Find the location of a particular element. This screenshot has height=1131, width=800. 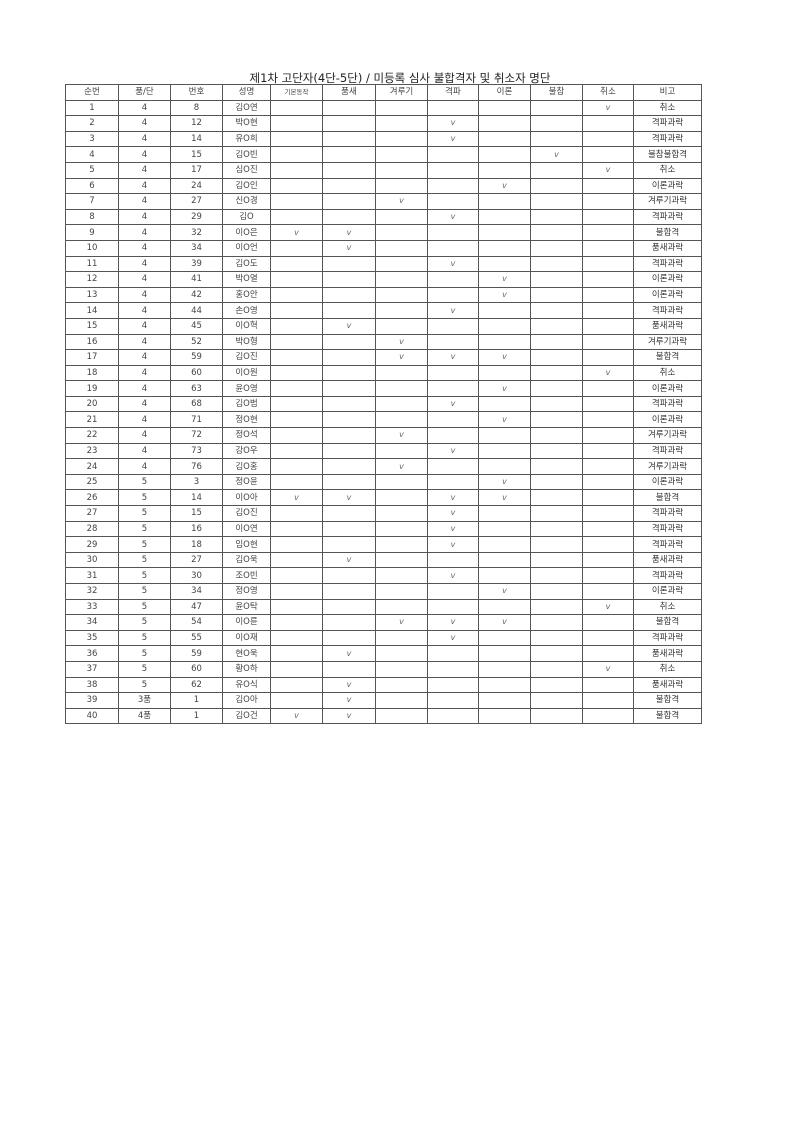

cell-seq: 37 is located at coordinates (92, 669).